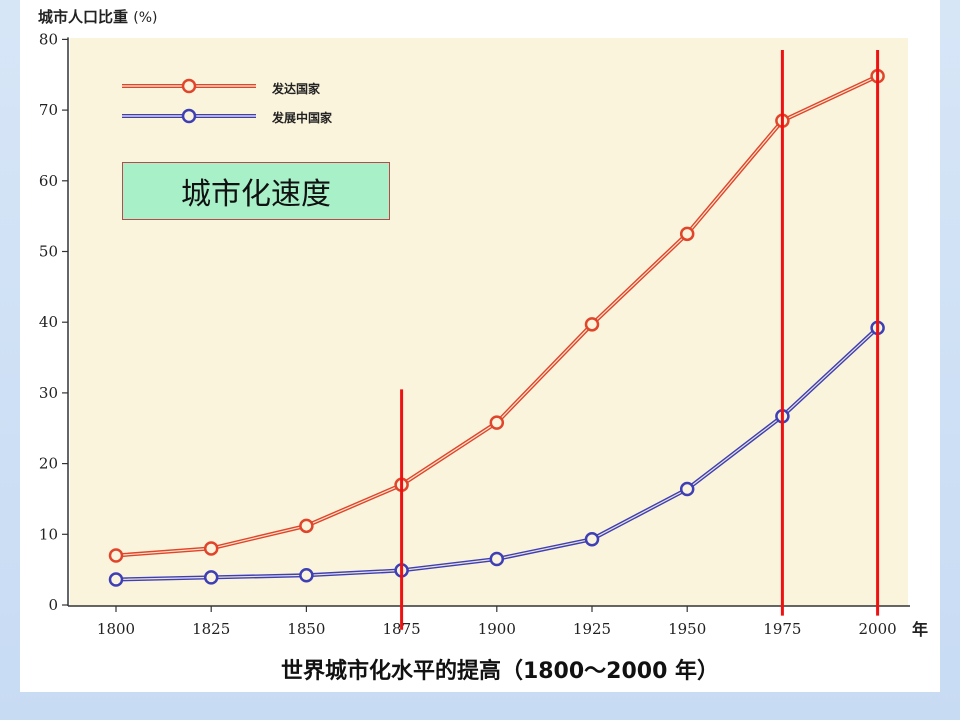  I want to click on x-tick-label: 1950, so click(687, 629).